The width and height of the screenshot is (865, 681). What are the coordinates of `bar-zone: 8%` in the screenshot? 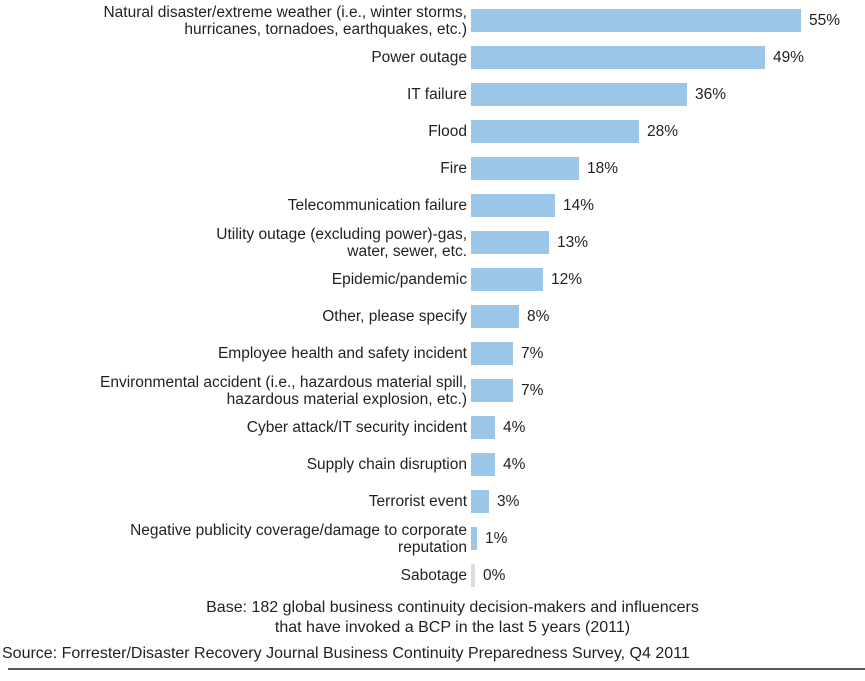 It's located at (668, 316).